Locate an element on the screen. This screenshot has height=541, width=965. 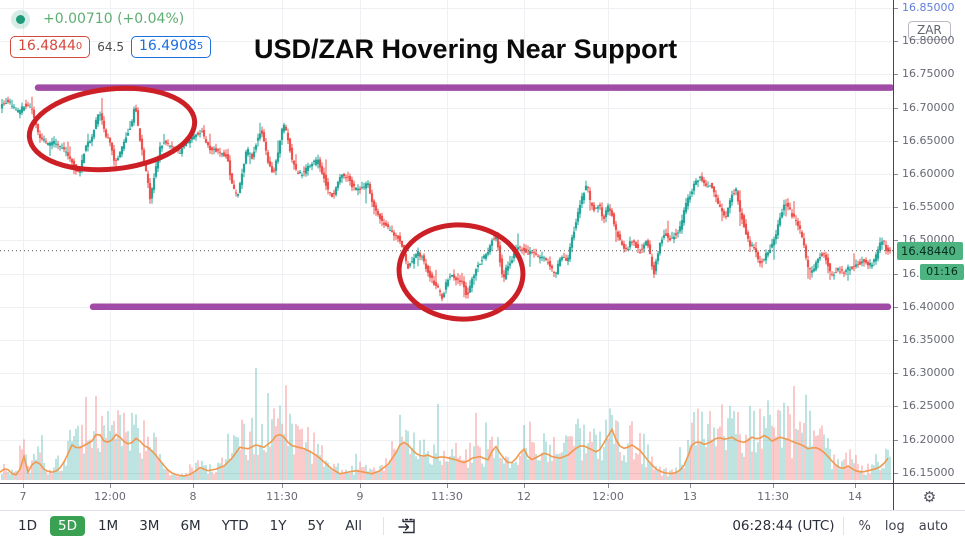
time-axis: 7 12:00 8 11:30 9 11:30 12 12:00 13 11:30 14 is located at coordinates (482, 496).